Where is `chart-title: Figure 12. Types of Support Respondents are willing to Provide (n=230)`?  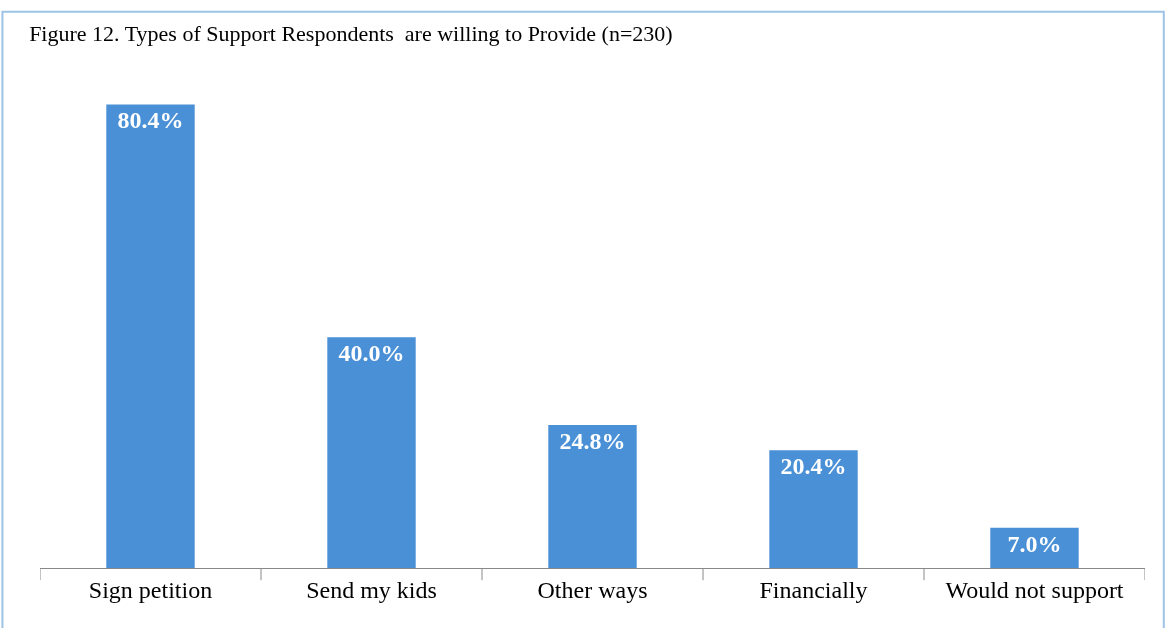
chart-title: Figure 12. Types of Support Respondents are willing to Provide (n=230) is located at coordinates (351, 33).